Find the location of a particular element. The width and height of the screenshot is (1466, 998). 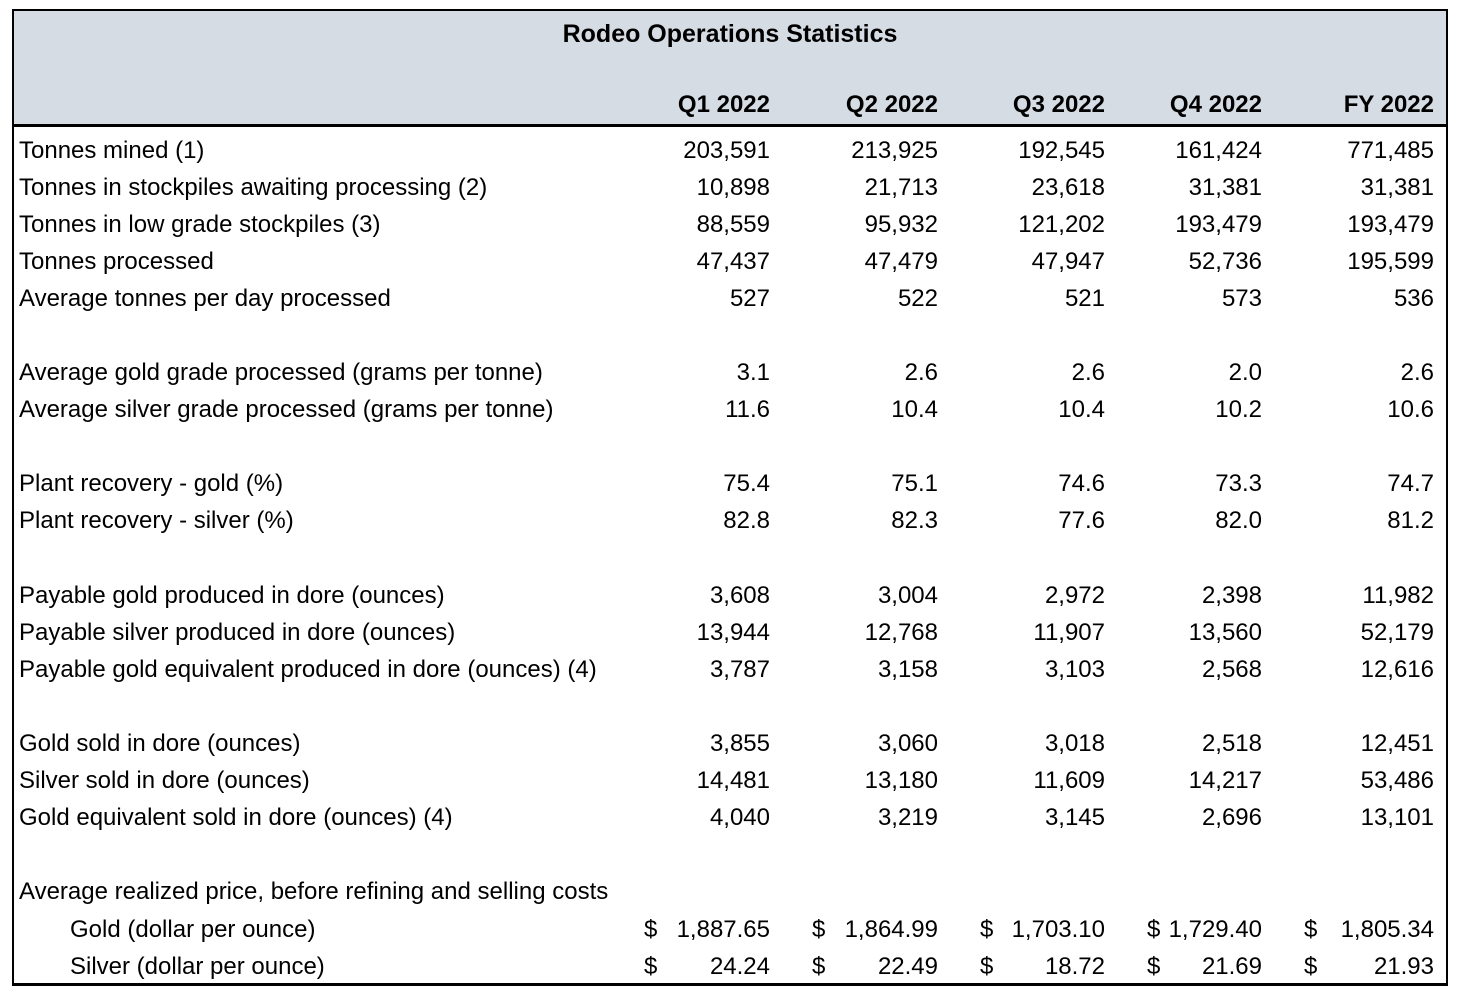

value-cell: 77.6 is located at coordinates (1081, 521).